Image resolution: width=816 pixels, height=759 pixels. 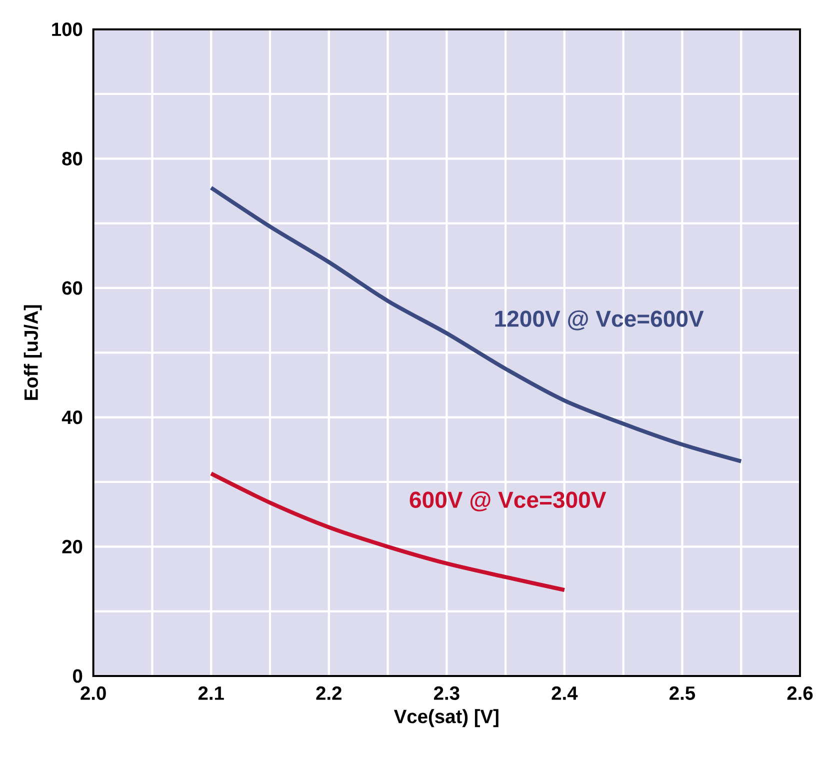 What do you see at coordinates (599, 320) in the screenshot?
I see `series-label: 1200V @ Vce=600V` at bounding box center [599, 320].